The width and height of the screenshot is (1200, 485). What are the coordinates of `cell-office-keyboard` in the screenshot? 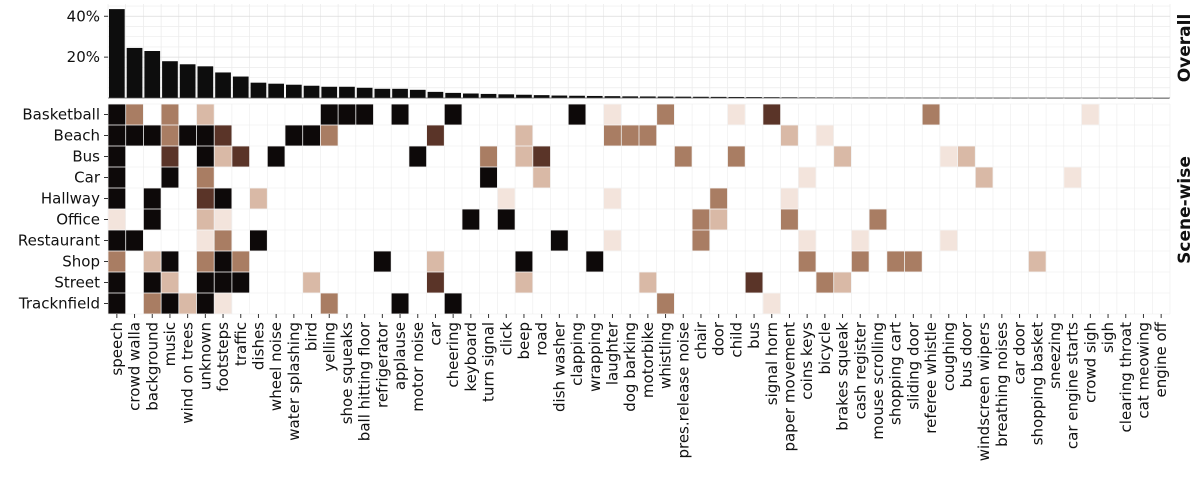 It's located at (471, 219).